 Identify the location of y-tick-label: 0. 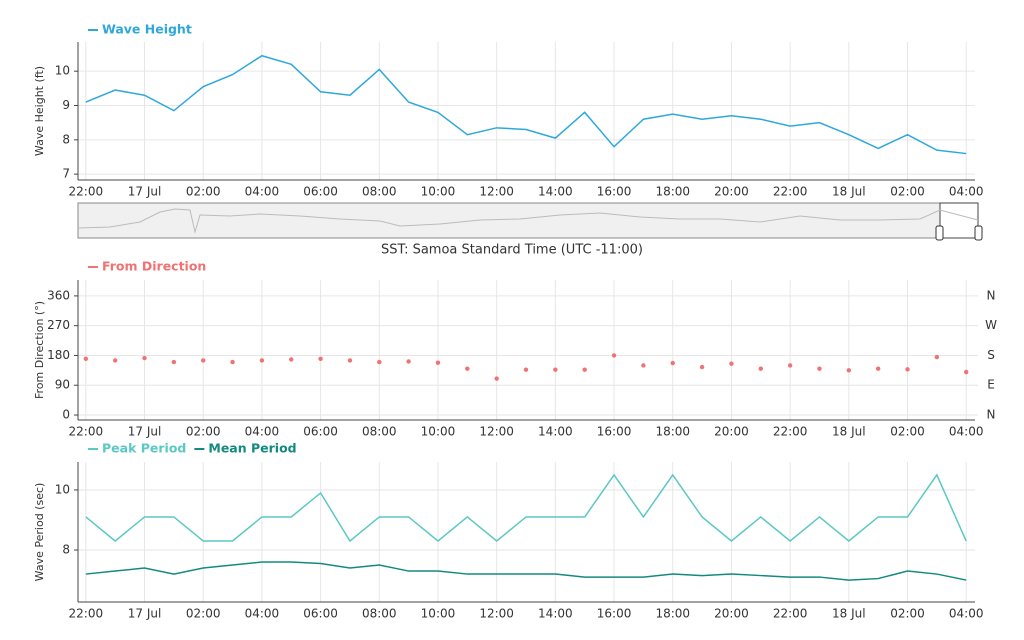
(66, 415).